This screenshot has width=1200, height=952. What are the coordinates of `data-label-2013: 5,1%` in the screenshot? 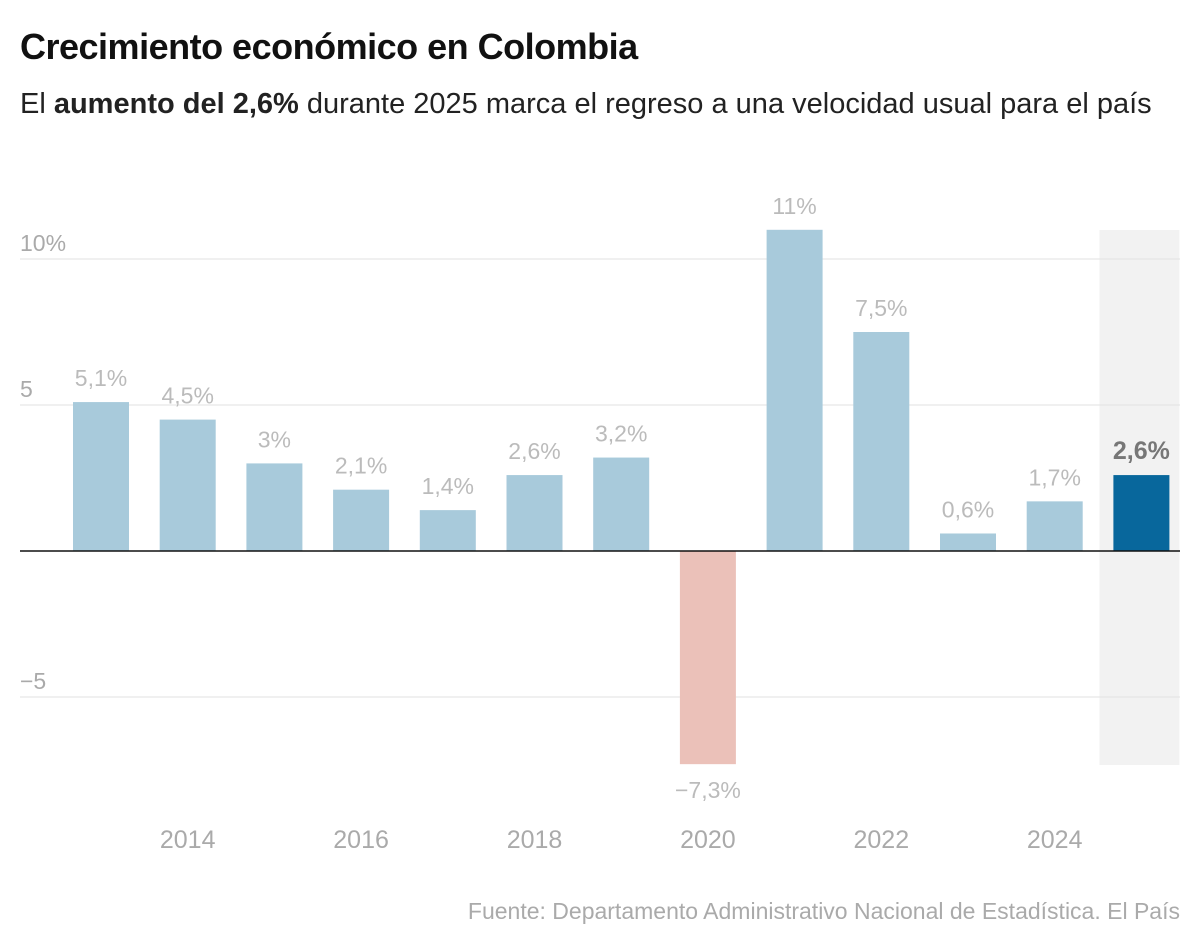 It's located at (101, 378).